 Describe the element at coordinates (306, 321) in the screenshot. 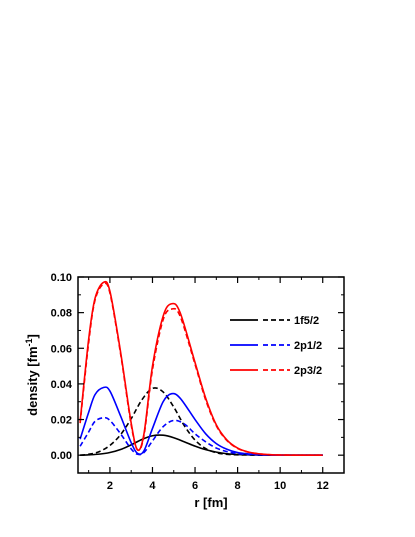

I see `legend-label: 1f5/2` at that location.